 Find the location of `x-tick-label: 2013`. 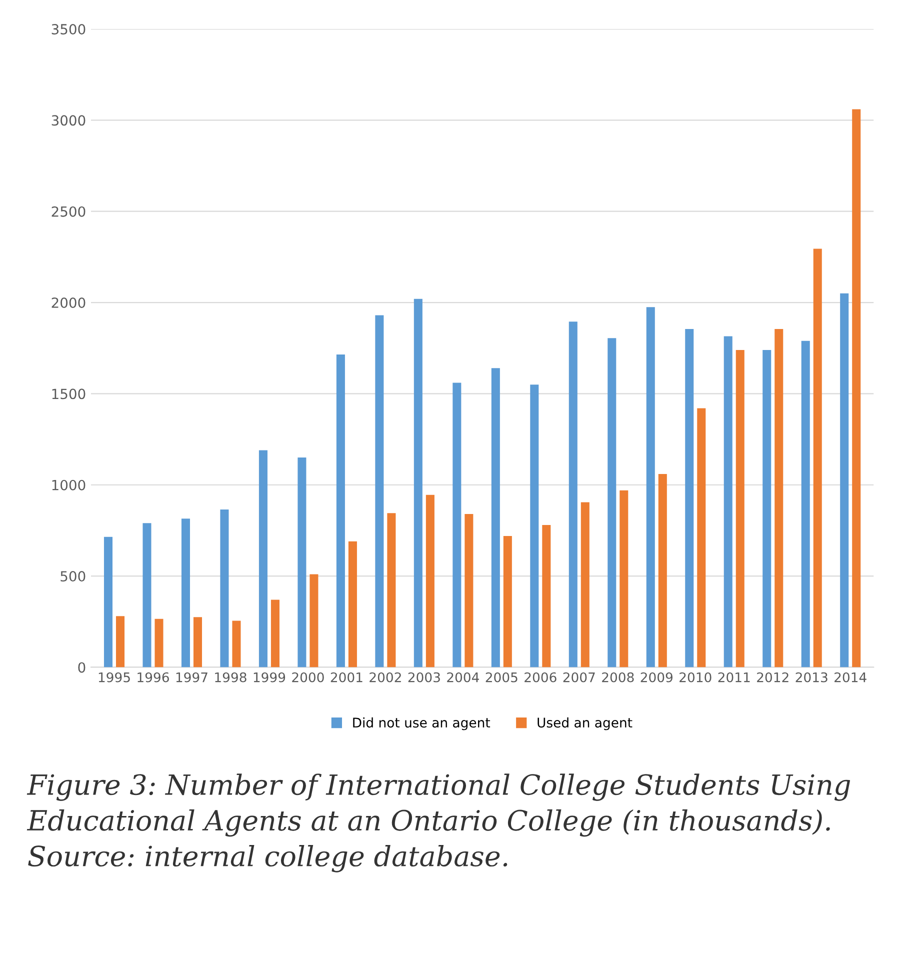

x-tick-label: 2013 is located at coordinates (812, 677).